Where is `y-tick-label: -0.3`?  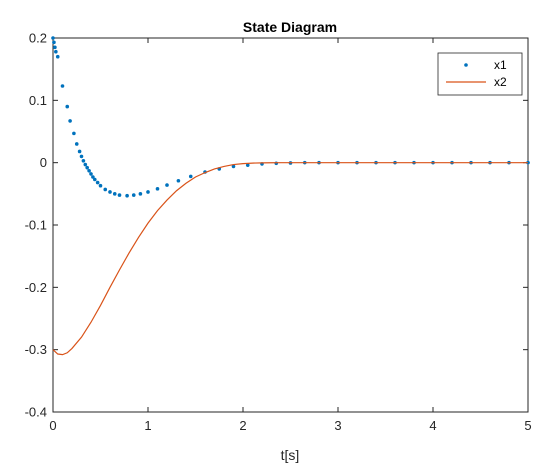 y-tick-label: -0.3 is located at coordinates (36, 349).